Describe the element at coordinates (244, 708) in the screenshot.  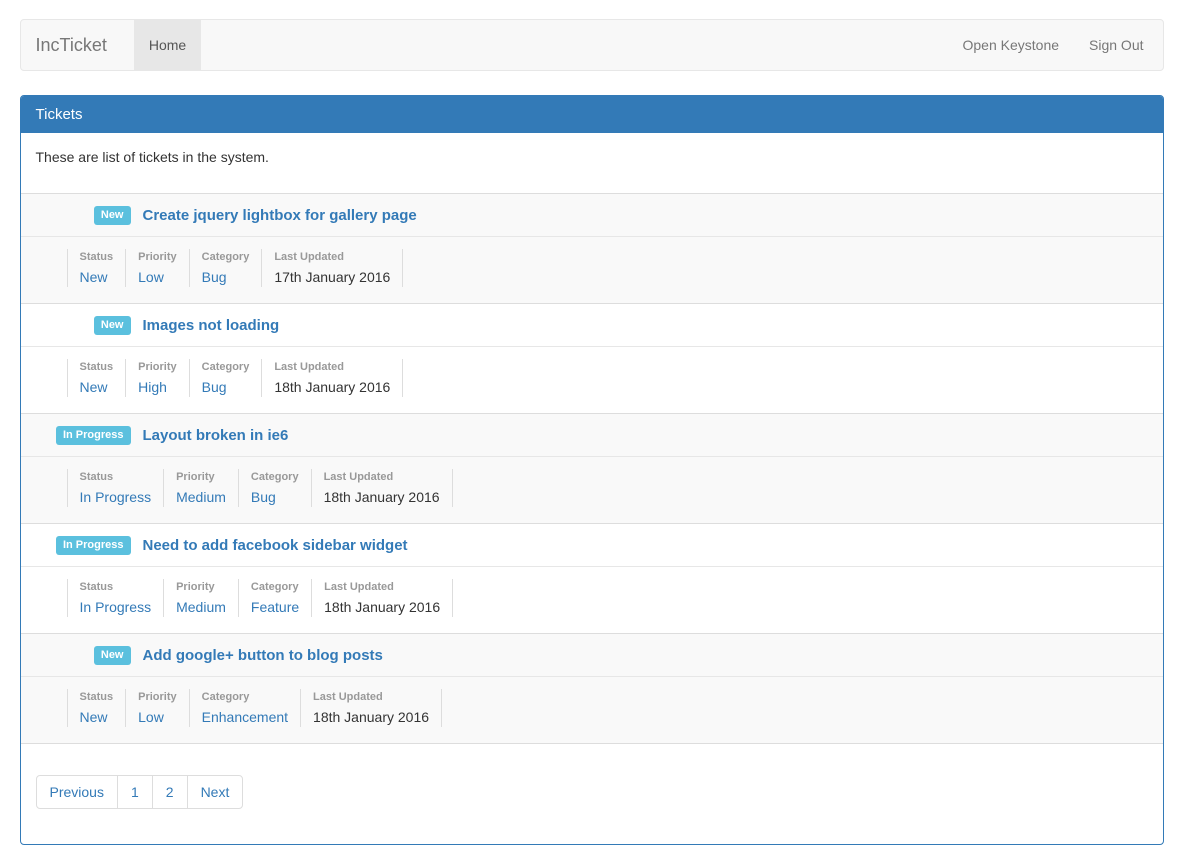
I see `detail-category: Category Enhancement` at that location.